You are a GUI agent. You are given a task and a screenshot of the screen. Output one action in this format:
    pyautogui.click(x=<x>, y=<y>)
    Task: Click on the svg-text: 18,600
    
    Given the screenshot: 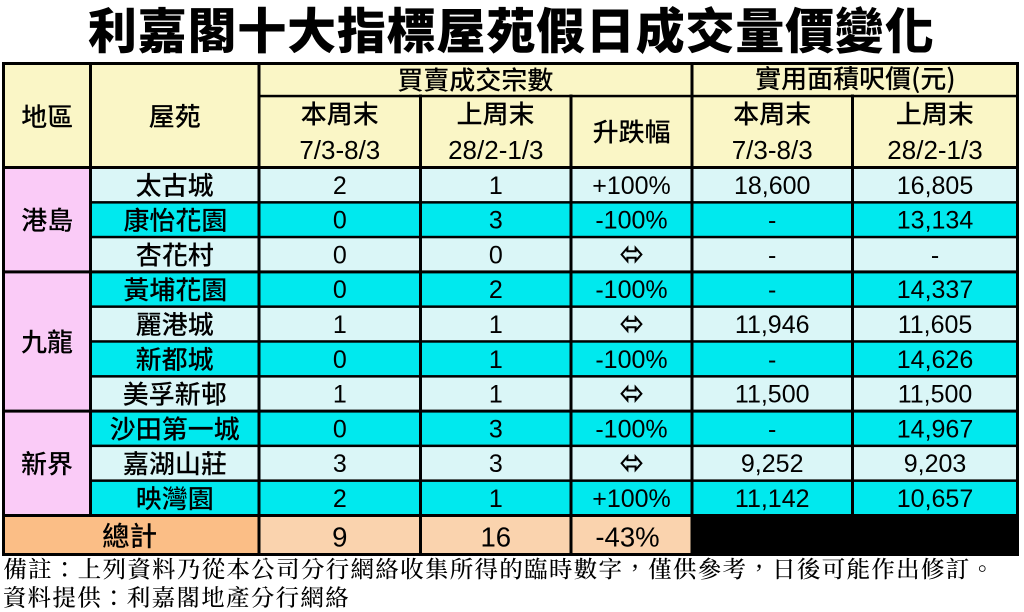 What is the action you would take?
    pyautogui.click(x=772, y=186)
    